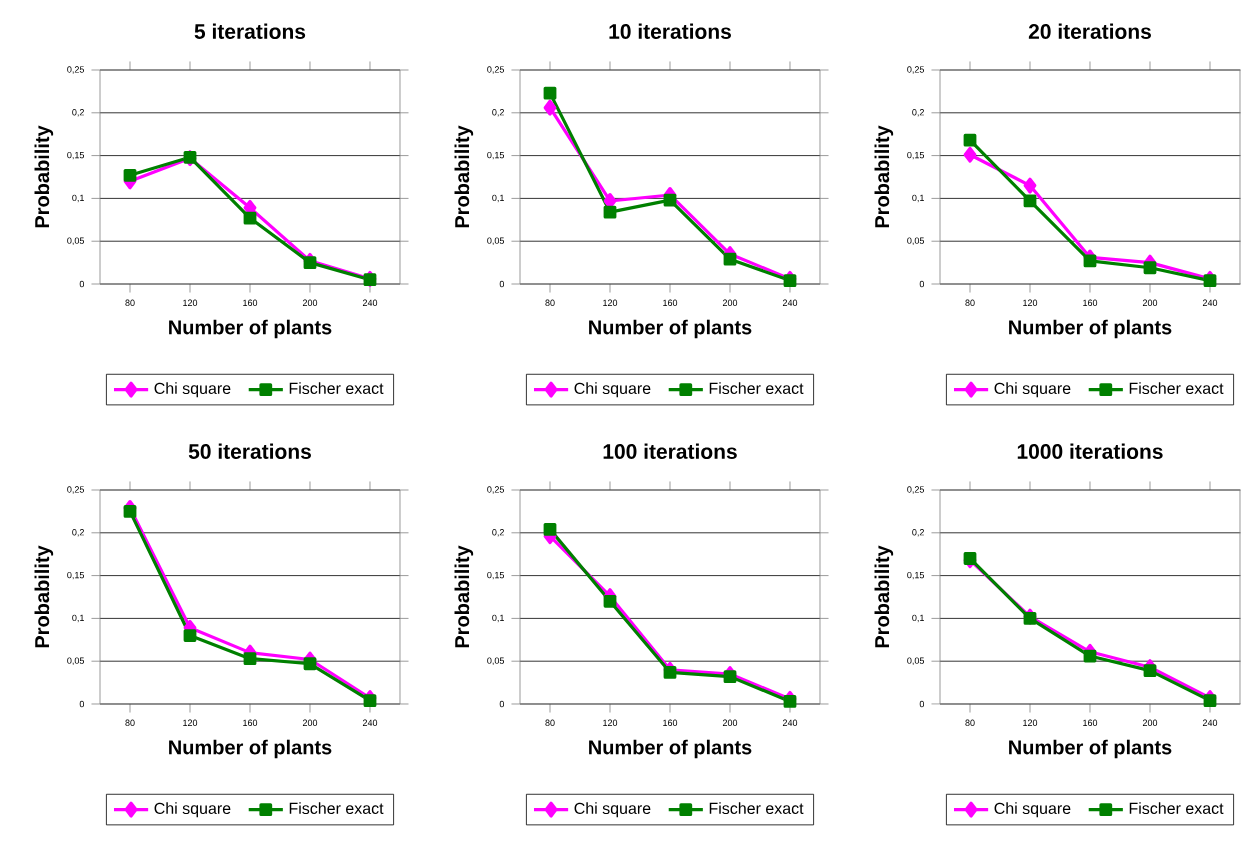  Describe the element at coordinates (670, 31) in the screenshot. I see `chart-title: 10 iterations` at that location.